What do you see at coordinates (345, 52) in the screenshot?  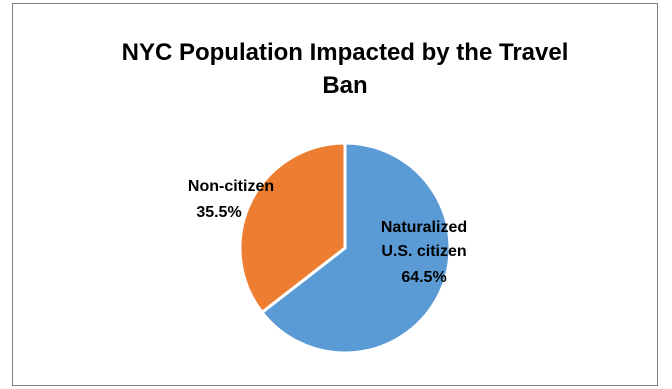 I see `chart-title-line-1: NYC Population Impacted by the Travel` at bounding box center [345, 52].